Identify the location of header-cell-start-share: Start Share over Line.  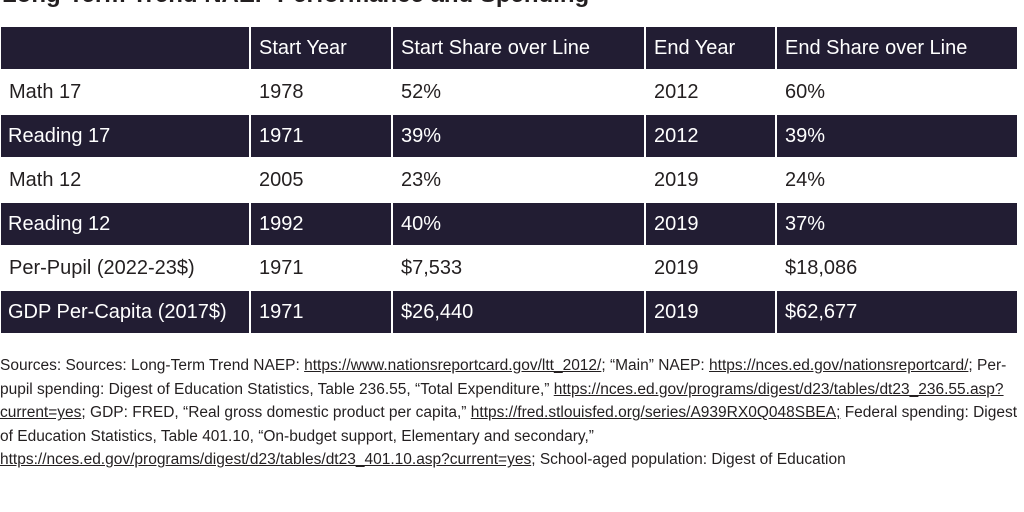
(518, 48).